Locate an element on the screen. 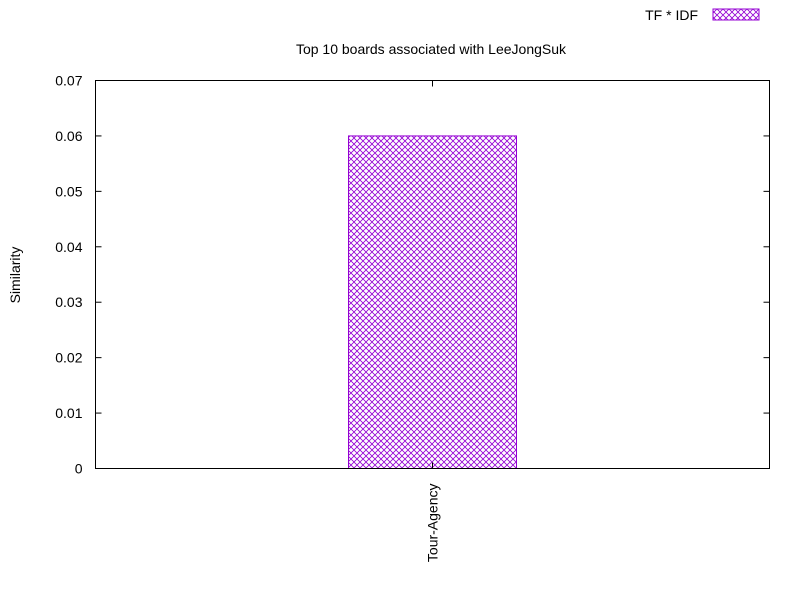  y-tick-label: 0 is located at coordinates (79, 469).